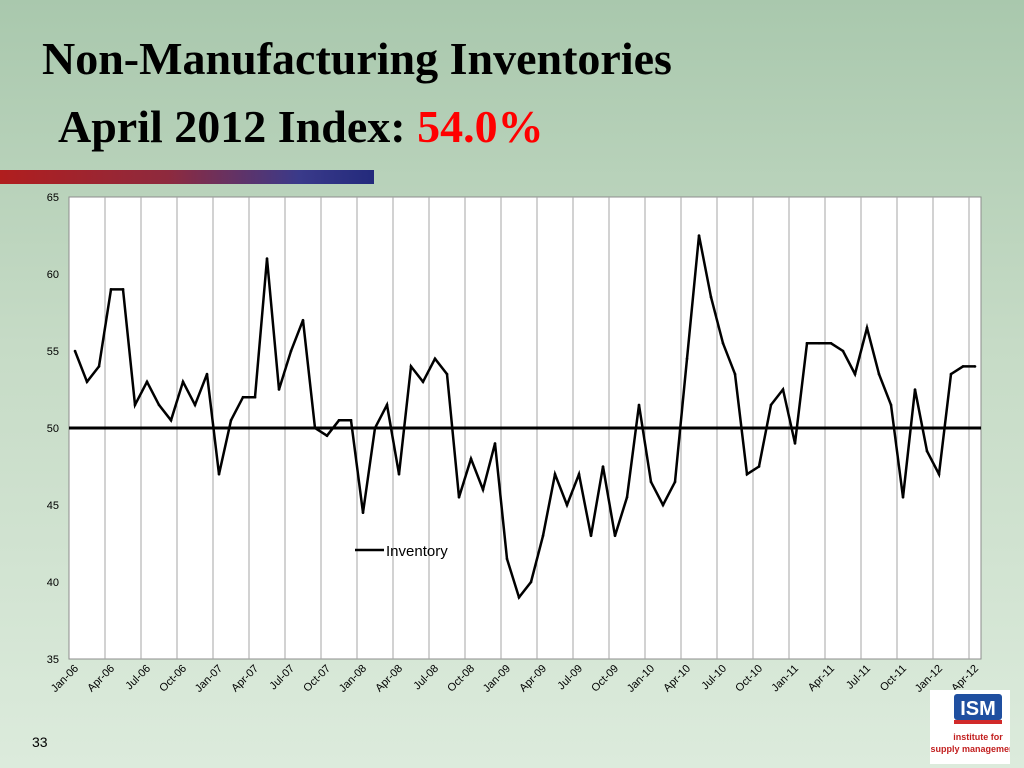 This screenshot has height=768, width=1024. Describe the element at coordinates (357, 58) in the screenshot. I see `slide-title: Non-Manufacturing Inventories` at that location.